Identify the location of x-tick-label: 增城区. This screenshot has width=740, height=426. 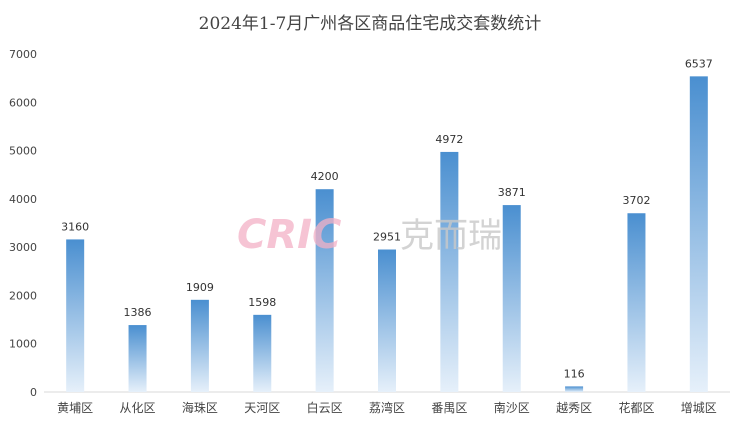
(699, 408).